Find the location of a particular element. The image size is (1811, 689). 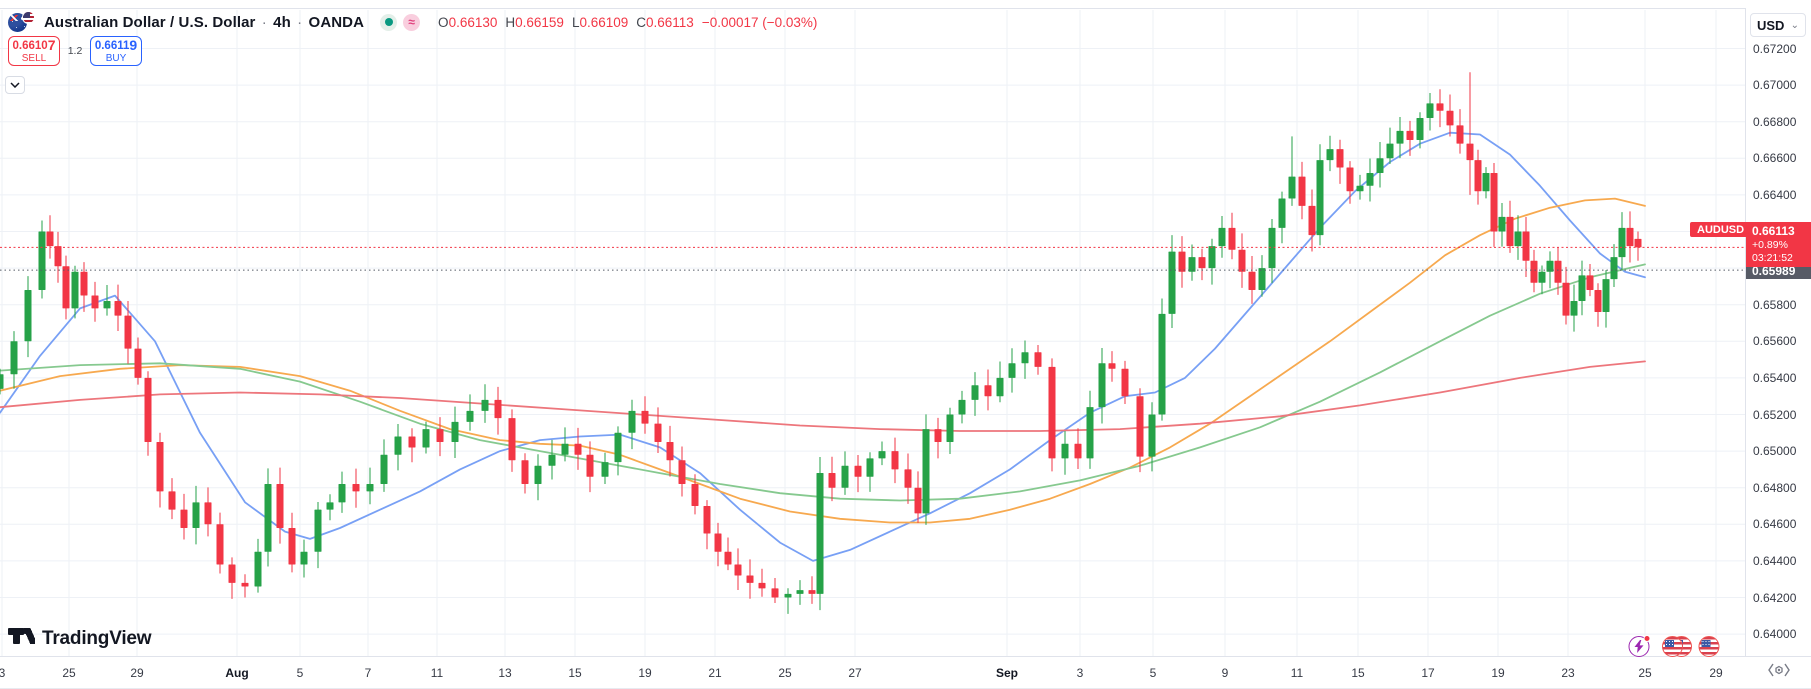

time-axis-label: 11 is located at coordinates (437, 673).